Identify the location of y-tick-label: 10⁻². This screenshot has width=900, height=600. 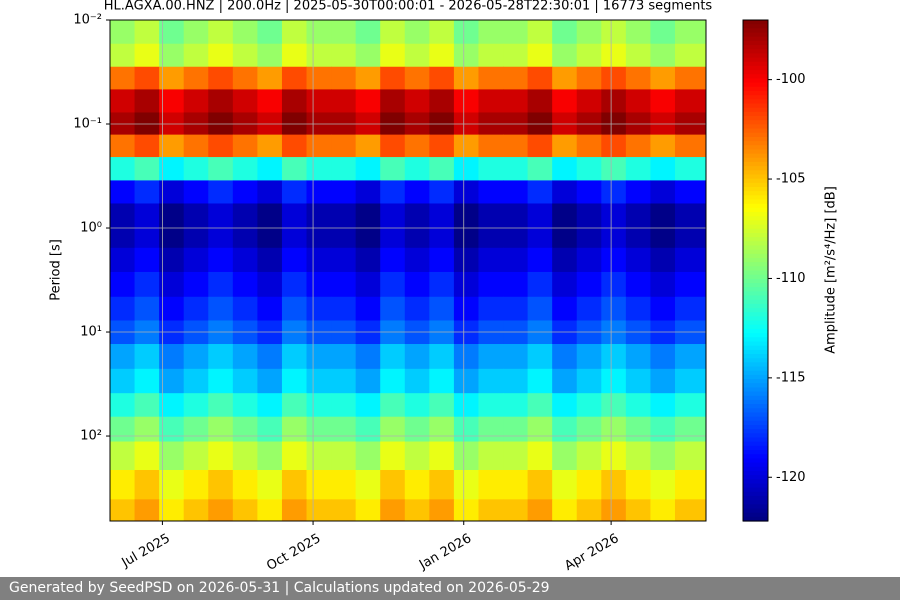
(87, 20).